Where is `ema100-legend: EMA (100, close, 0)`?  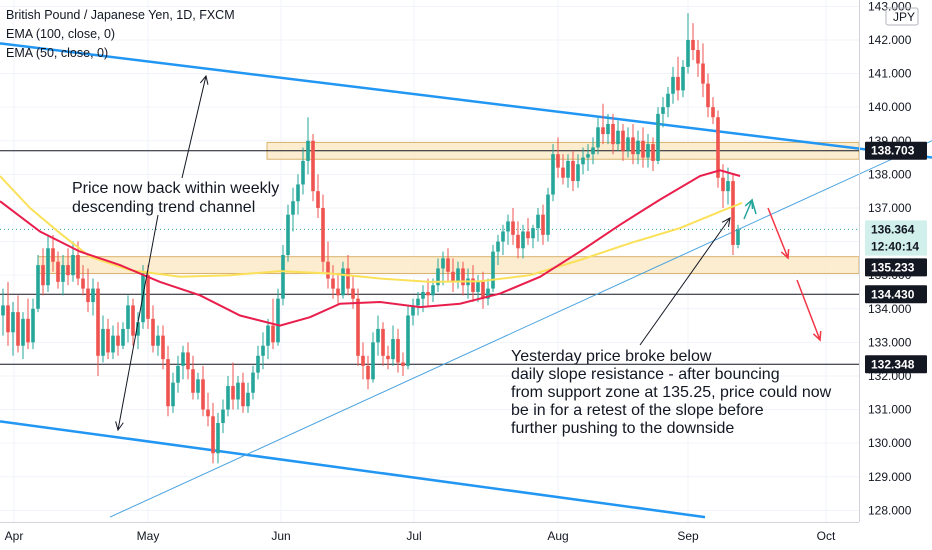
ema100-legend: EMA (100, close, 0) is located at coordinates (61, 34).